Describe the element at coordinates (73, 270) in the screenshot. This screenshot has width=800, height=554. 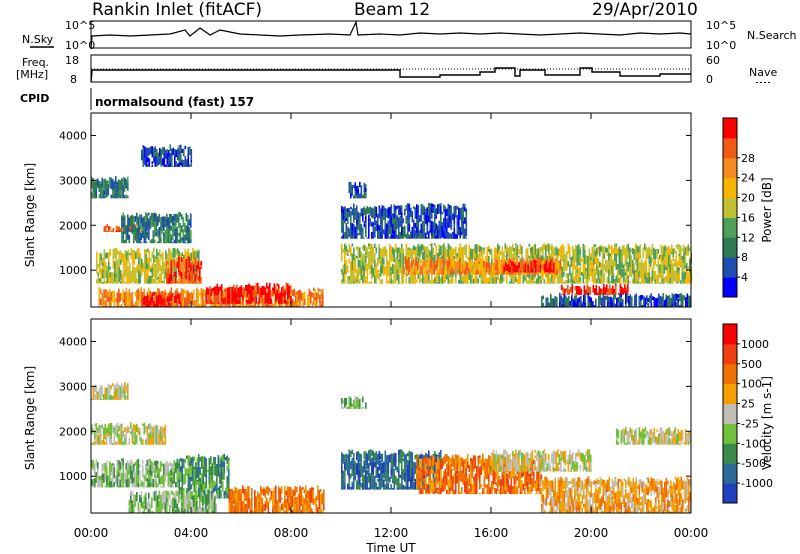
I see `power-y-tick-0: 1000` at that location.